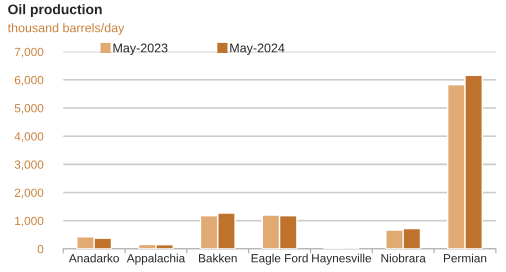  I want to click on y-tick-label: 1,000, so click(29, 221).